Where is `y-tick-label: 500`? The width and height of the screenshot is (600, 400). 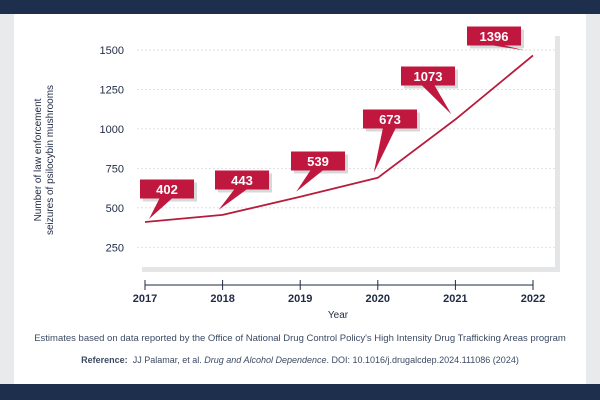
y-tick-label: 500 is located at coordinates (115, 209).